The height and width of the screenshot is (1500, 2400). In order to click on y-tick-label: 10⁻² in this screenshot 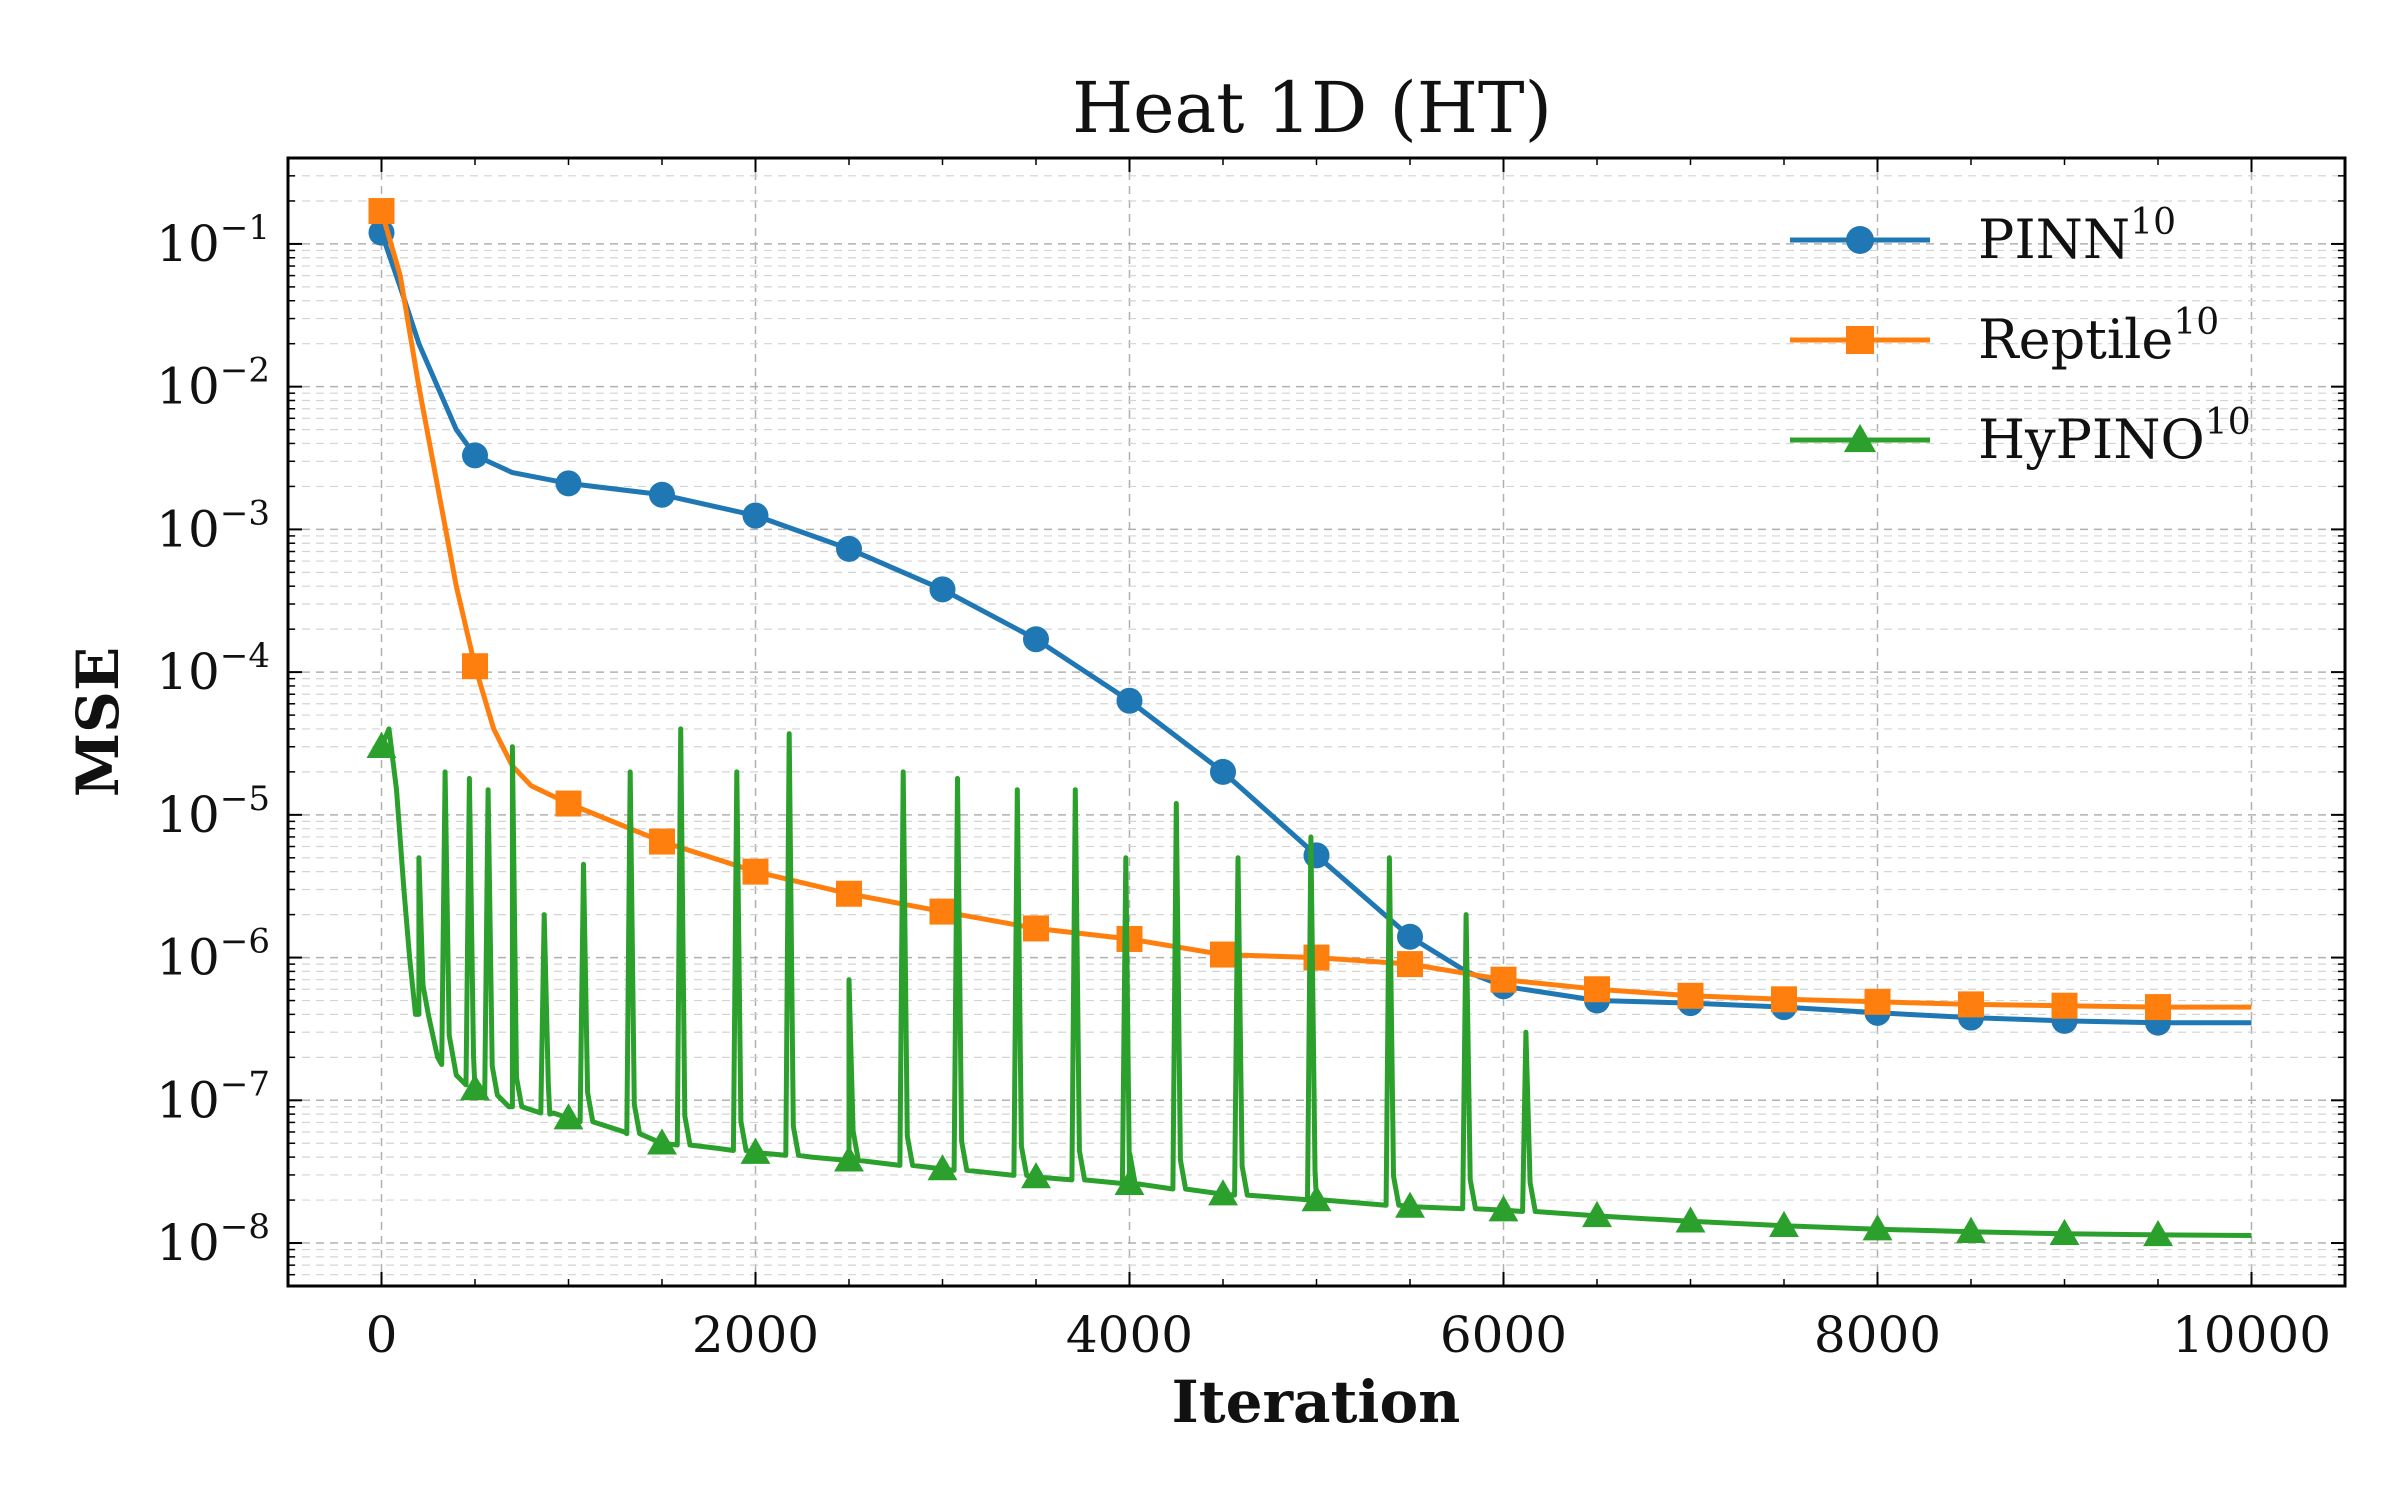, I will do `click(213, 383)`.